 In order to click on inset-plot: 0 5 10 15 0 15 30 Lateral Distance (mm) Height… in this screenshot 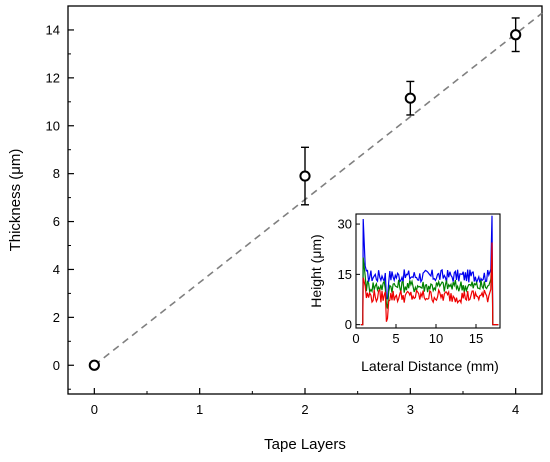, I will do `click(404, 293)`.